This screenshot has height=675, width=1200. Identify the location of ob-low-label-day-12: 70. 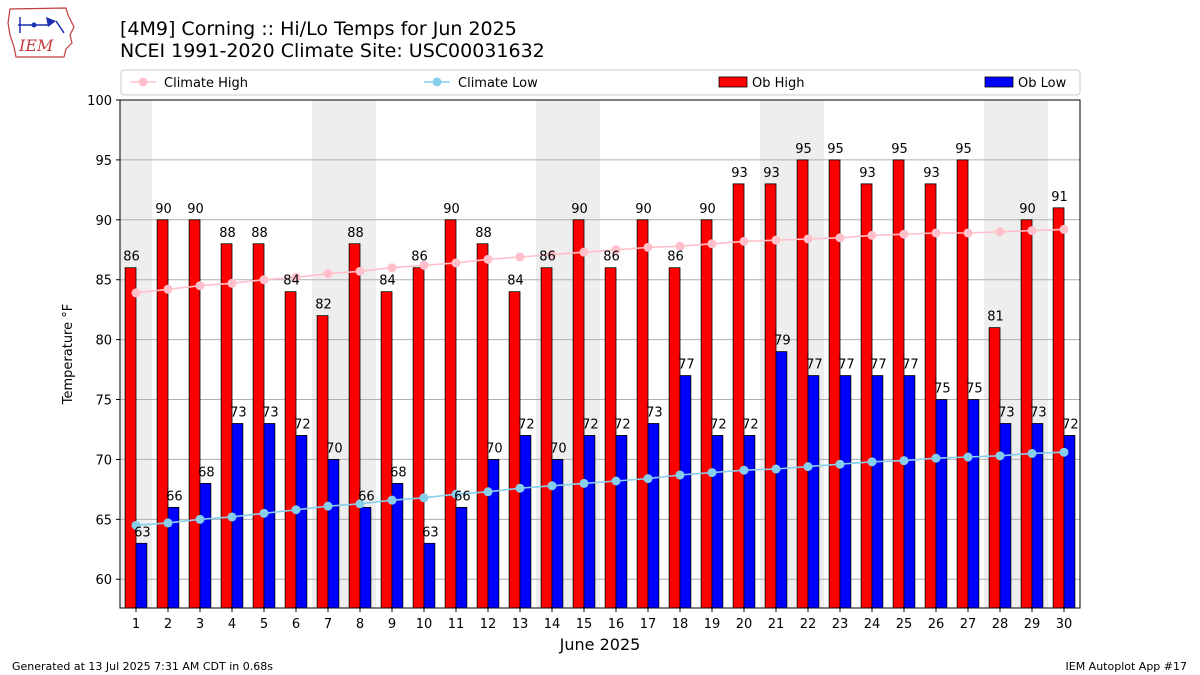
(494, 448).